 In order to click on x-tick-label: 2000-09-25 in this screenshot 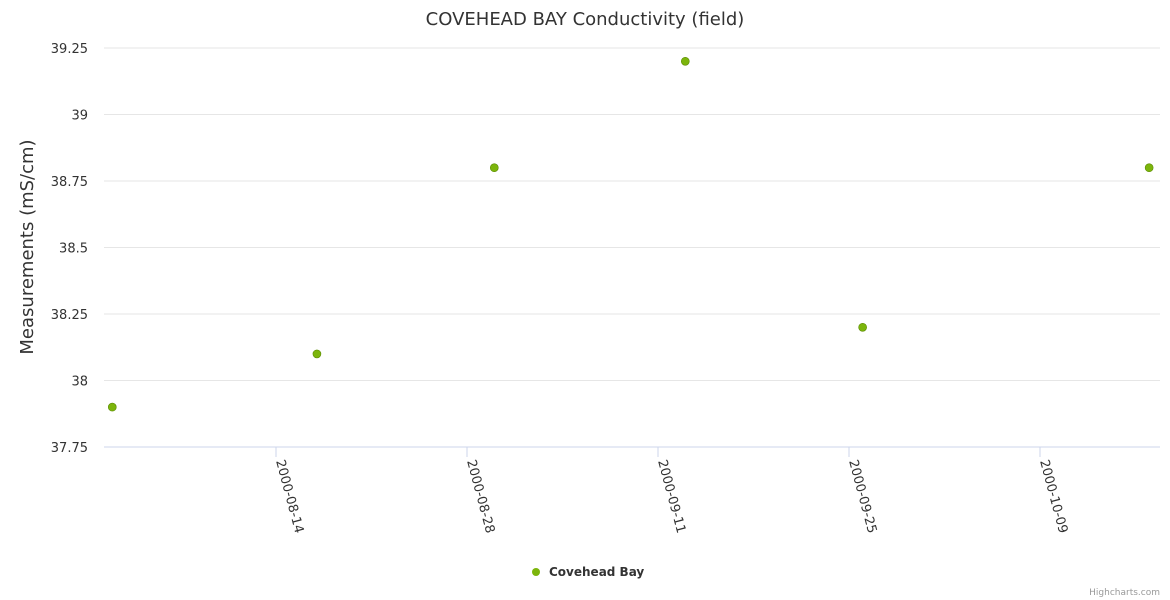, I will do `click(862, 496)`.